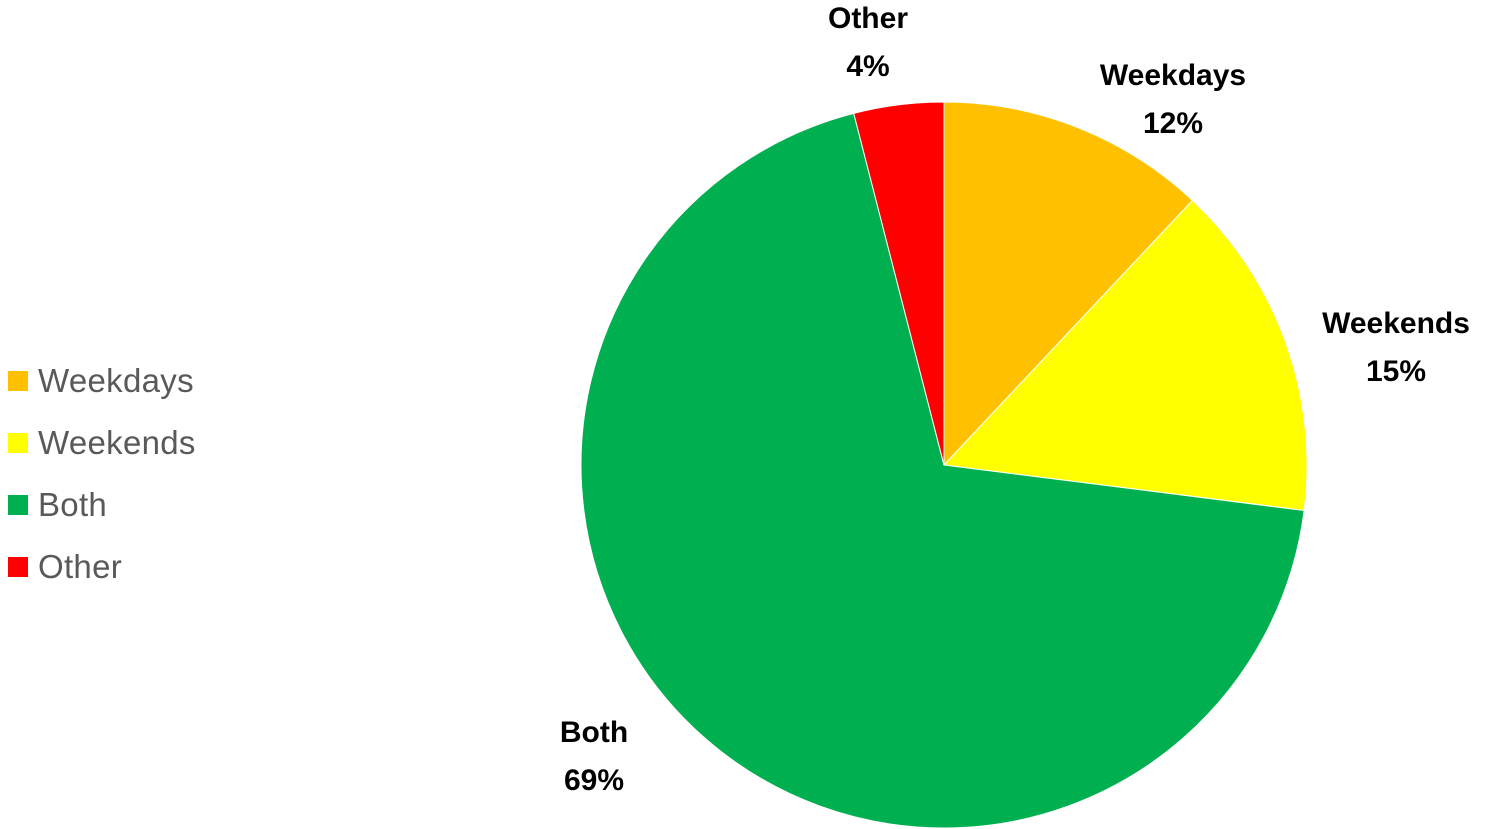  Describe the element at coordinates (1396, 323) in the screenshot. I see `data-label-weekends-name: Weekends` at that location.